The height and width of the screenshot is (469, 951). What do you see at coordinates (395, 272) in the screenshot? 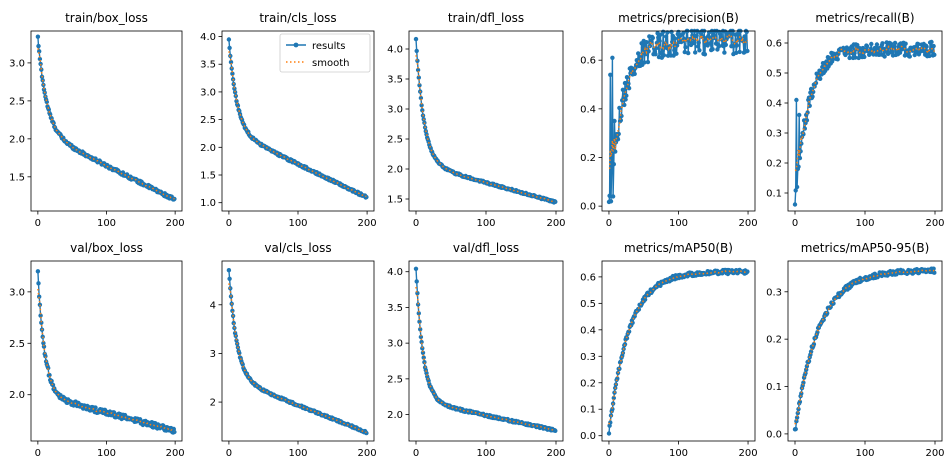
I see `y-tick-label: 4.0` at bounding box center [395, 272].